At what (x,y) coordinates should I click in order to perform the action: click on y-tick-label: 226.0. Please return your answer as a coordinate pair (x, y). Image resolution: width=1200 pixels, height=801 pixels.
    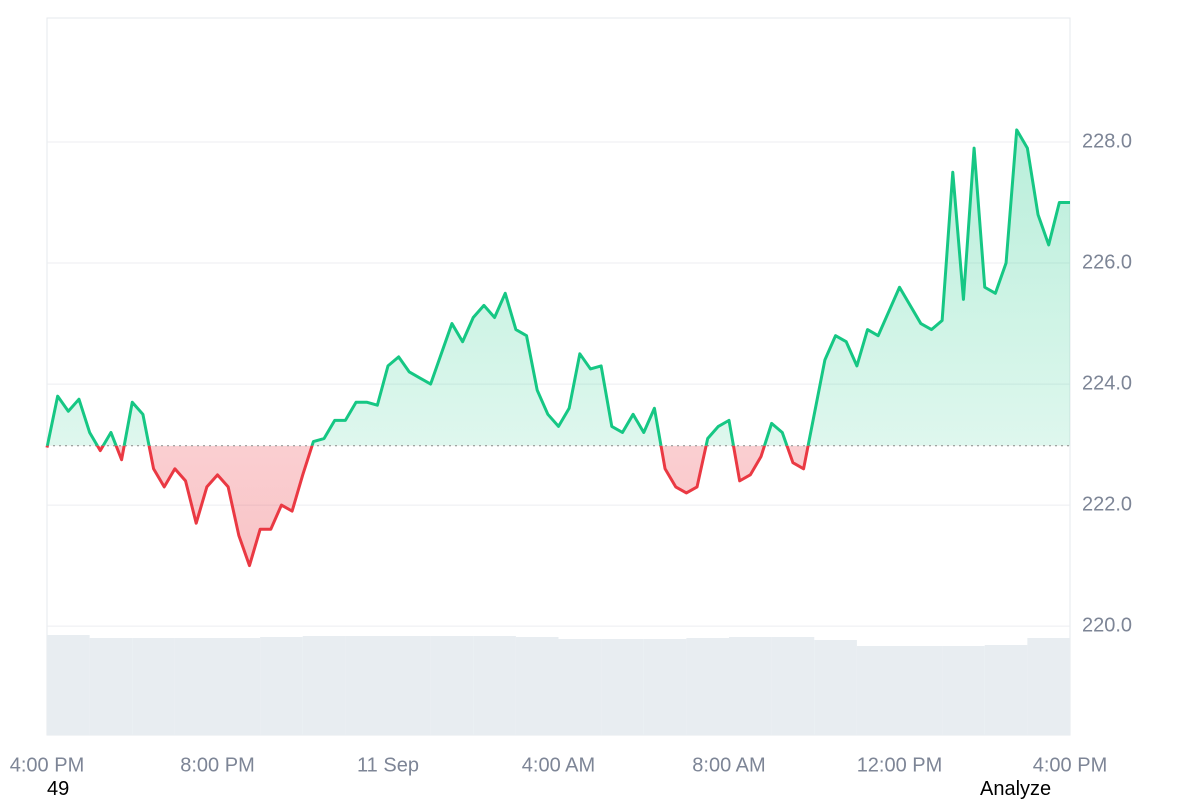
    Looking at the image, I should click on (1107, 262).